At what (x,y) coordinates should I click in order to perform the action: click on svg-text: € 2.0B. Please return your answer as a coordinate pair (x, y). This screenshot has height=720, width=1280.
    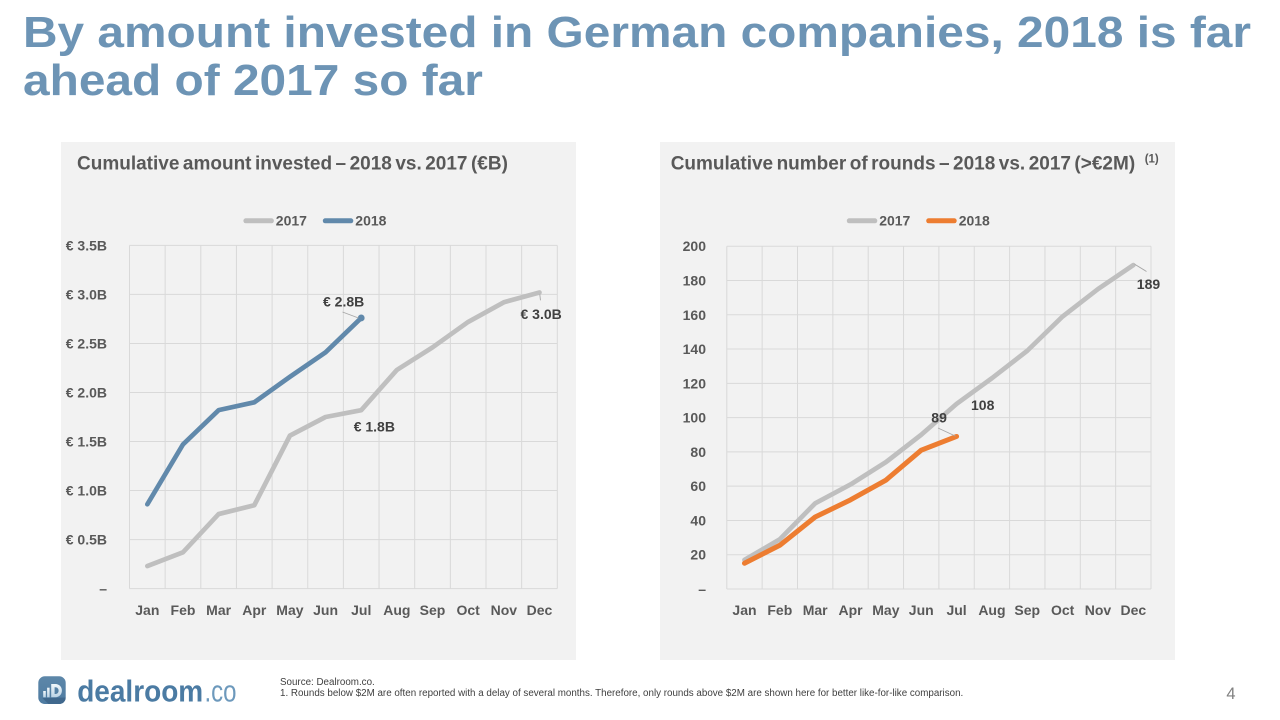
    Looking at the image, I should click on (86, 392).